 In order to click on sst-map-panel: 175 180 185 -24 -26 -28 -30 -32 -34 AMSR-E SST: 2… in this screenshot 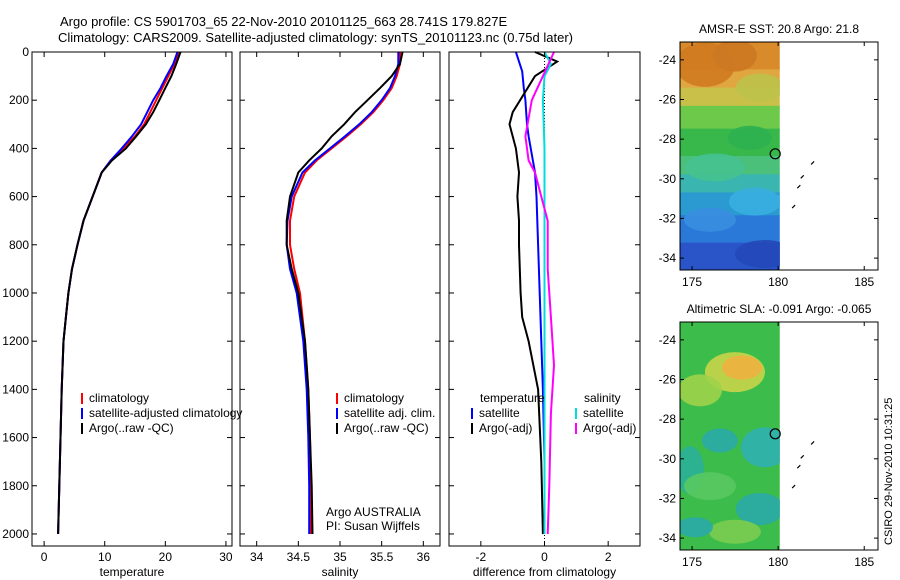, I will do `click(769, 155)`.